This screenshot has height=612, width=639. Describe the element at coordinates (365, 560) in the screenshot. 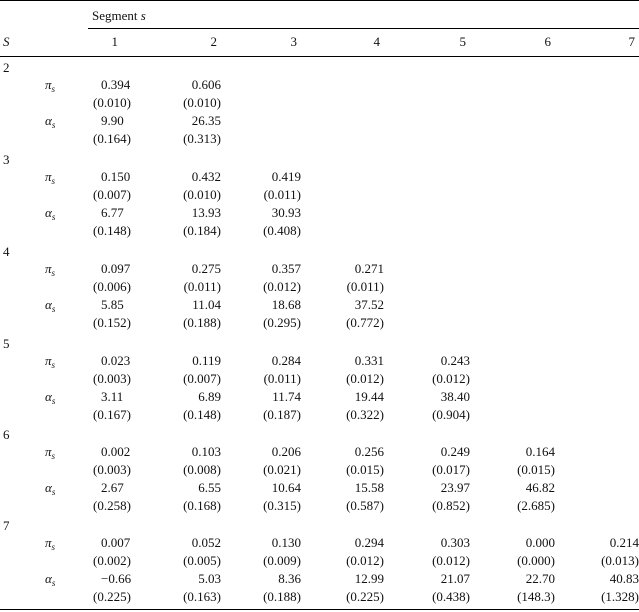

I see `pi-se-4: (0.012)` at that location.